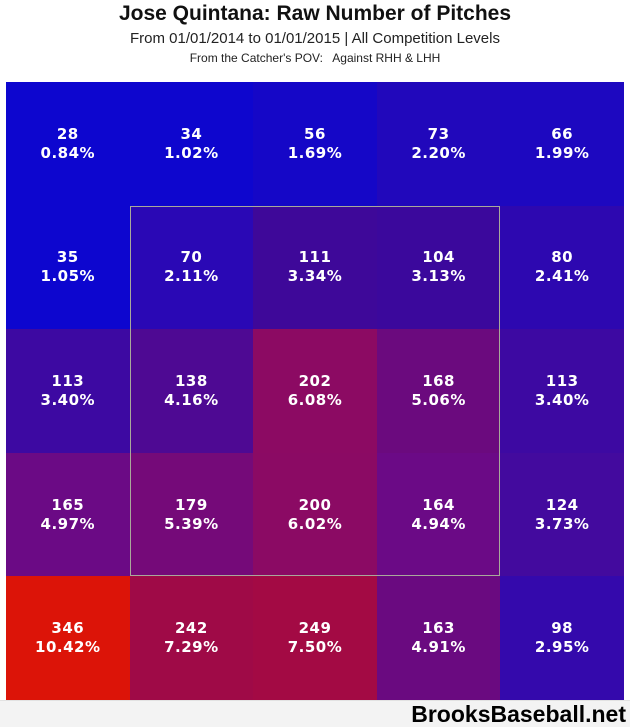 Image resolution: width=630 pixels, height=727 pixels. I want to click on cell-count: 202, so click(315, 380).